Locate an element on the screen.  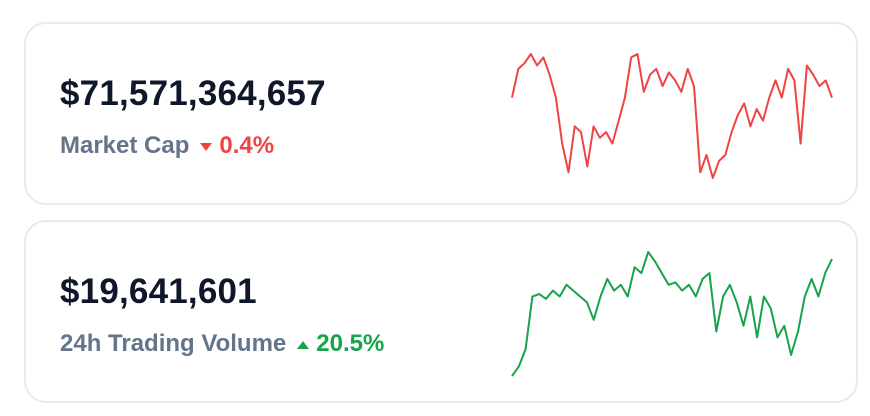
market-cap-label: Market Cap is located at coordinates (125, 145).